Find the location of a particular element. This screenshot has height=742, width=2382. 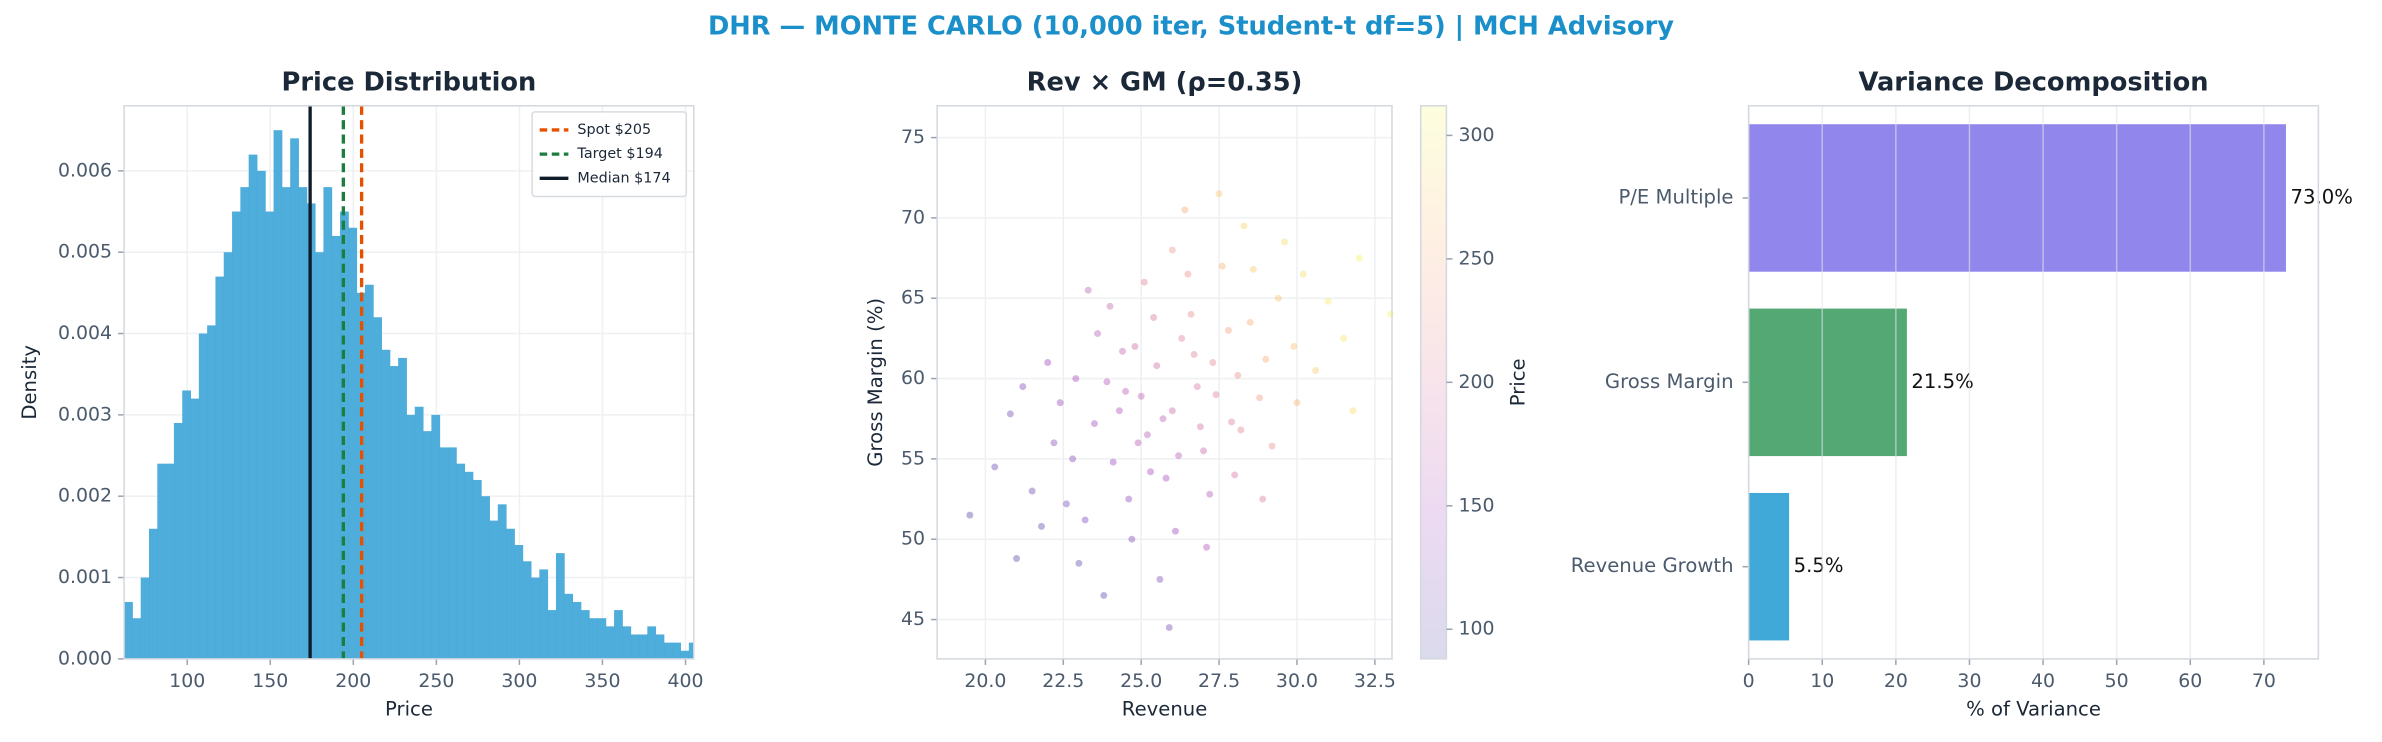

x-tick-label: 30.0 is located at coordinates (1297, 681).